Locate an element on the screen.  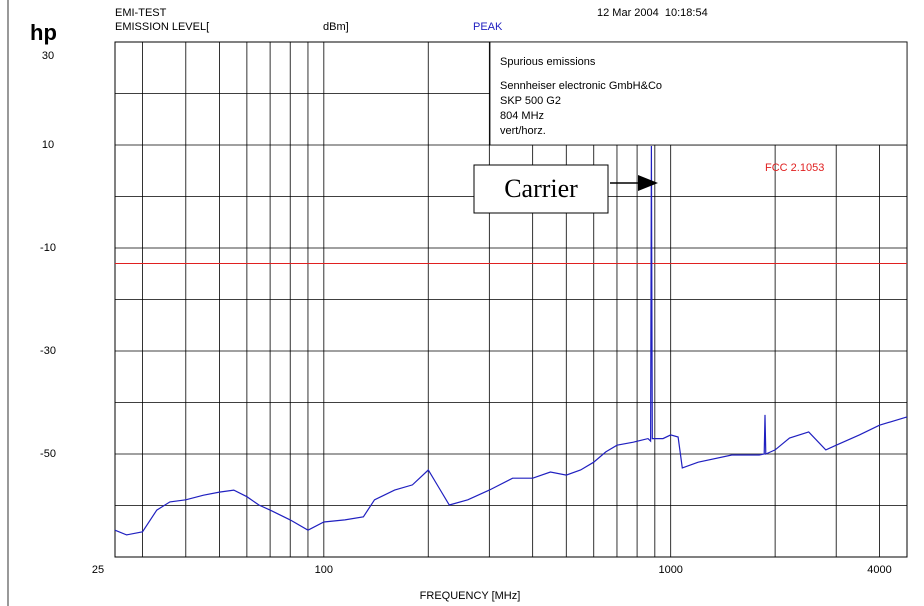
chart-title: EMI-TEST is located at coordinates (141, 13).